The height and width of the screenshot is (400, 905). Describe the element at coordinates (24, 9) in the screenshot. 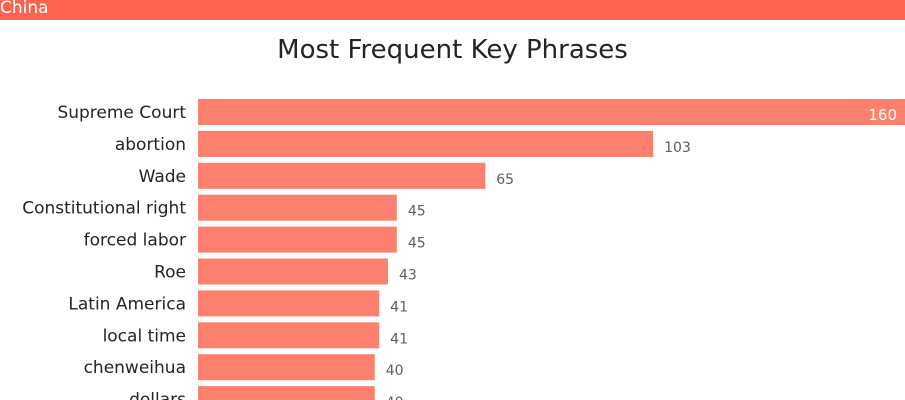

I see `header-title: China` at that location.